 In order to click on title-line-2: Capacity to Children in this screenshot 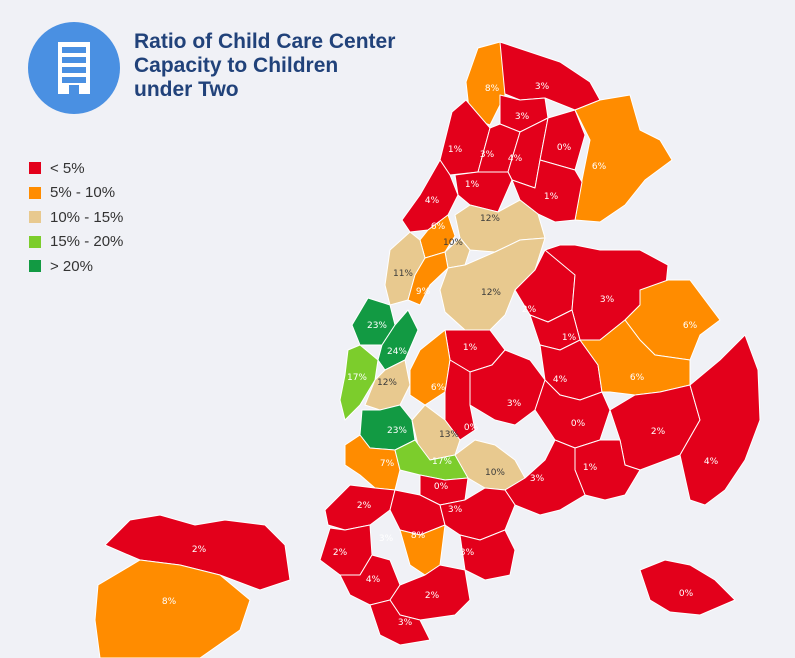, I will do `click(236, 65)`.